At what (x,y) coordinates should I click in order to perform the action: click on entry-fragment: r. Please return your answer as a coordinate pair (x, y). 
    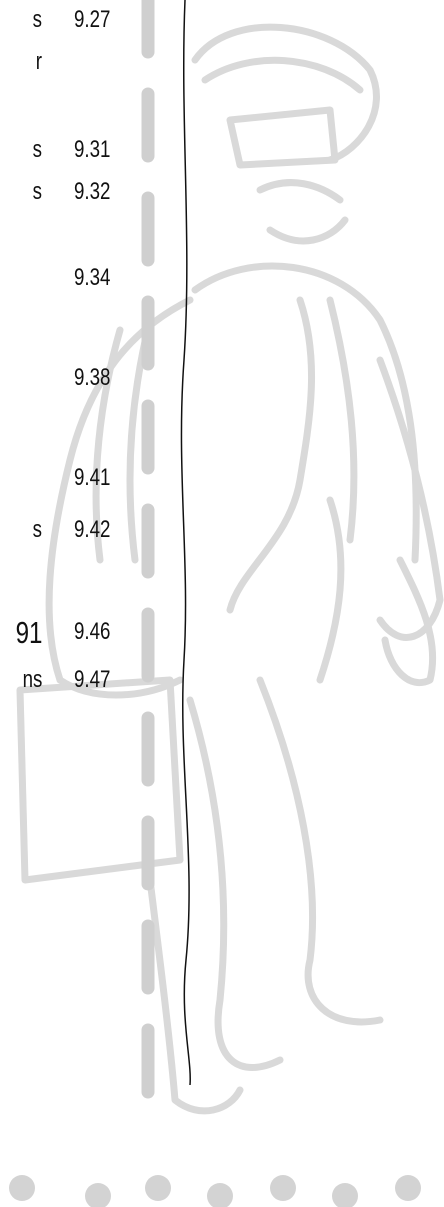
    Looking at the image, I should click on (38, 61).